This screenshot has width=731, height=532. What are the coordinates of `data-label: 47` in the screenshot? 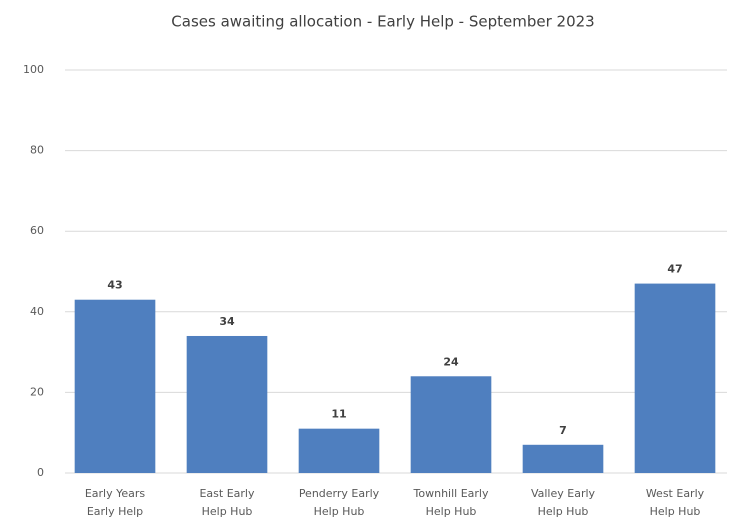 It's located at (674, 269).